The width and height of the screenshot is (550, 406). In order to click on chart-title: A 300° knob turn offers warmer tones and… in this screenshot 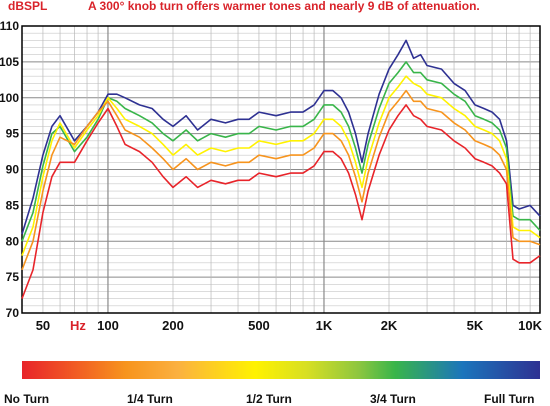, I will do `click(284, 6)`.